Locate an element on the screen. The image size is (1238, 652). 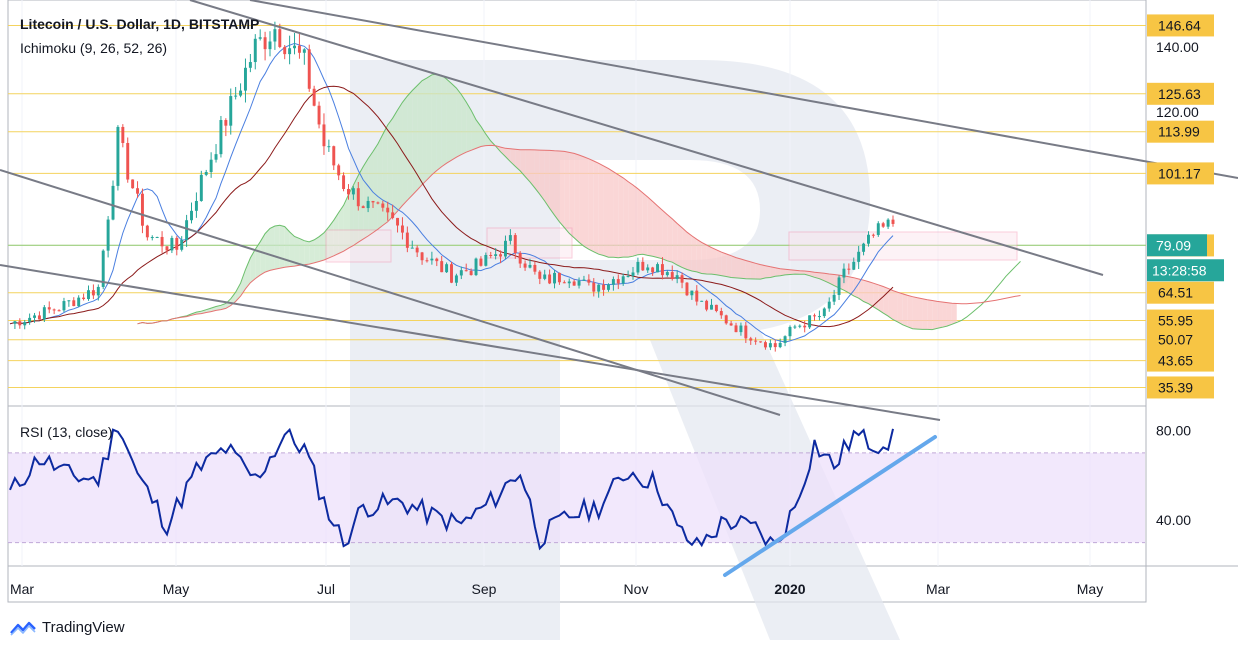
chart-title: Litecoin / U.S. Dollar, 1D, BITSTAMP is located at coordinates (140, 24).